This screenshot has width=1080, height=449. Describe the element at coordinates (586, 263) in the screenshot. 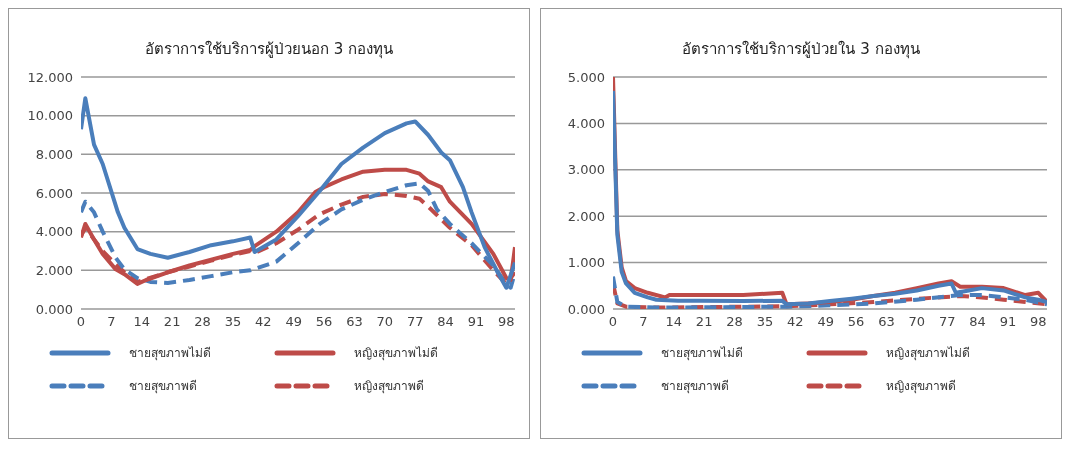

I see `y-tick-label: 1.000` at that location.